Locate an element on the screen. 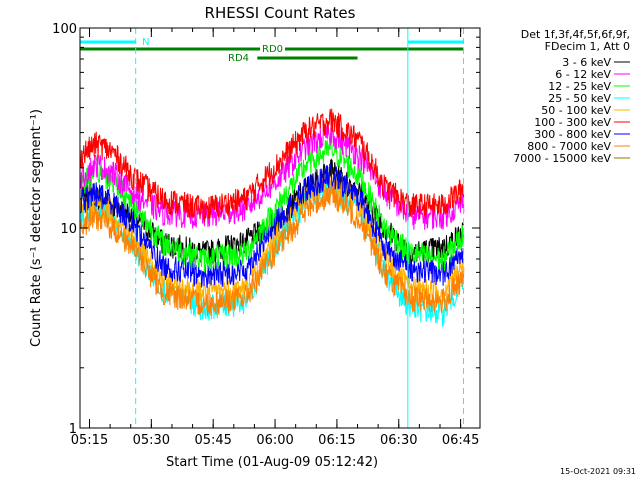 Image resolution: width=640 pixels, height=480 pixels. x-tick-label: 05:30 is located at coordinates (151, 440).